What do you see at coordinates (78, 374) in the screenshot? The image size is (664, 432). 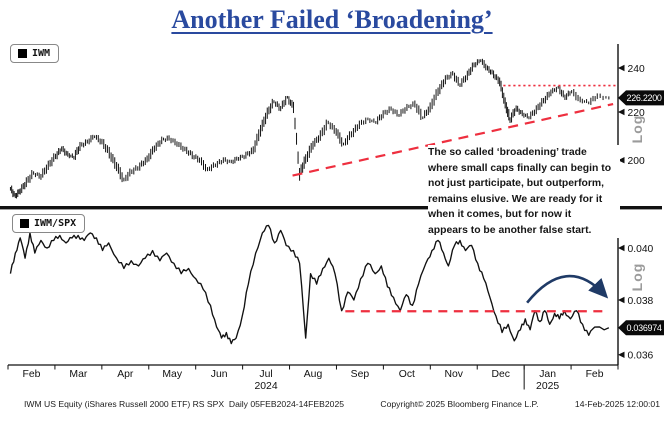 I see `x-axis-month-label: Mar` at bounding box center [78, 374].